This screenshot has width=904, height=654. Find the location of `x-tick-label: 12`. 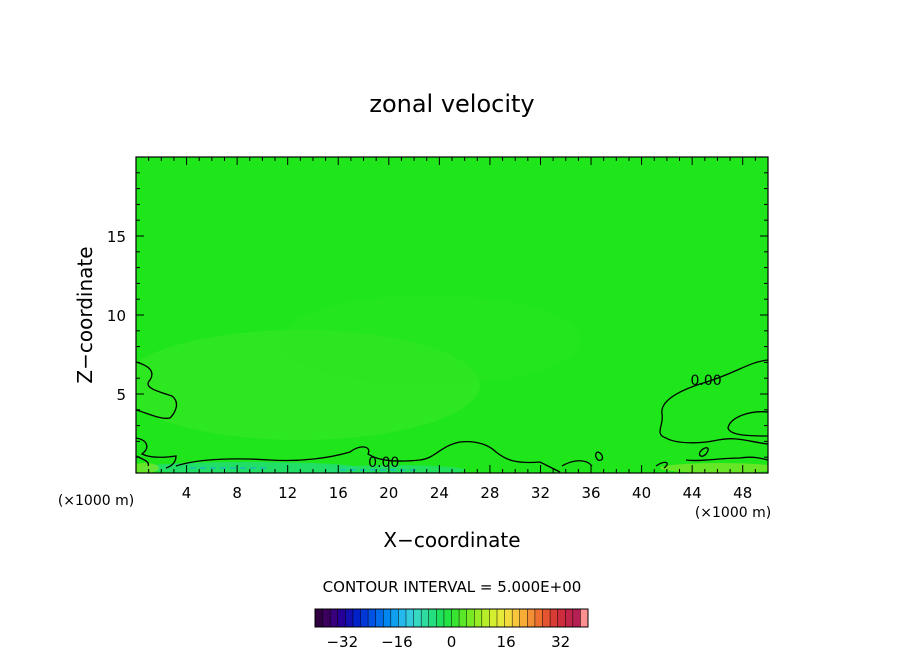

x-tick-label: 12 is located at coordinates (287, 493).